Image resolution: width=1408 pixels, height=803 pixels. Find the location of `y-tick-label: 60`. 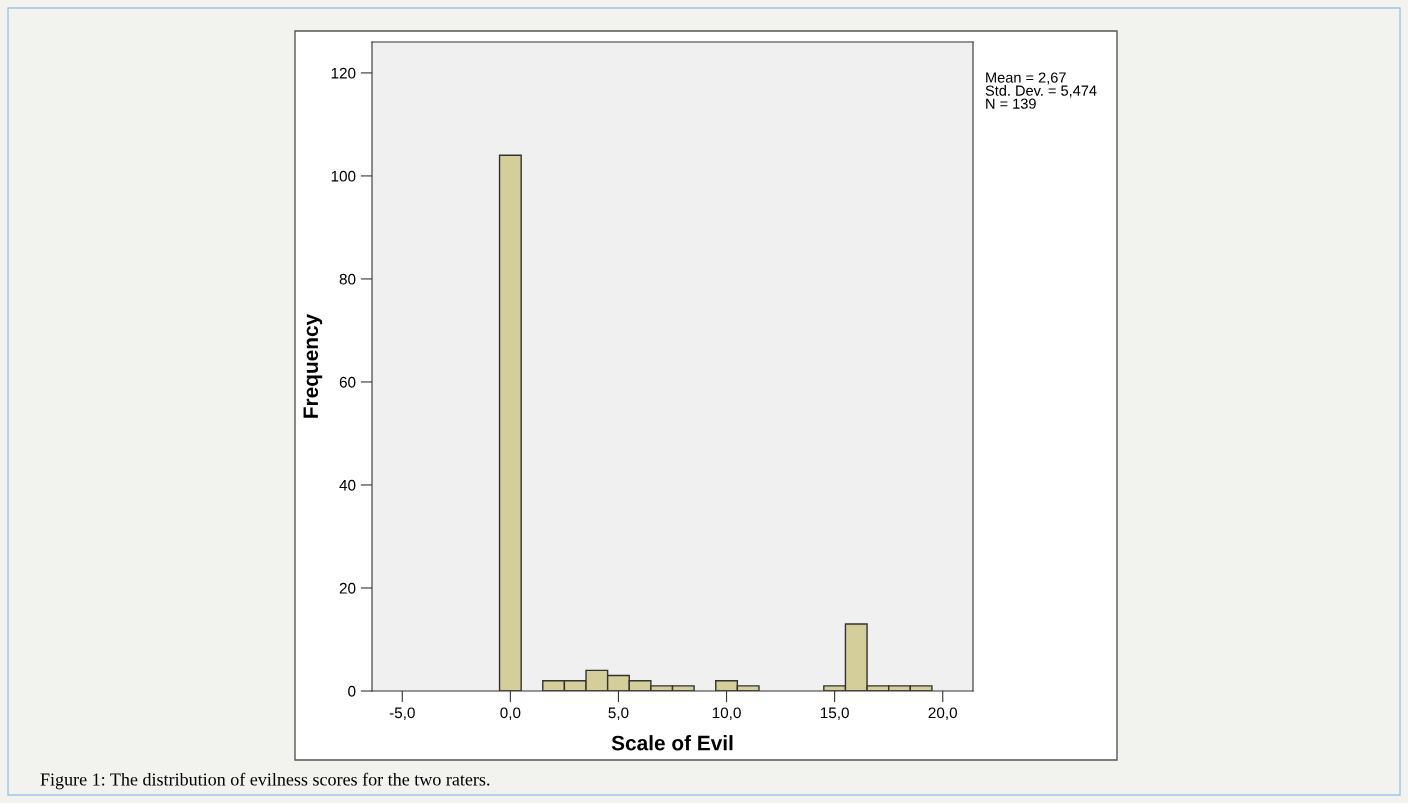

y-tick-label: 60 is located at coordinates (347, 382).